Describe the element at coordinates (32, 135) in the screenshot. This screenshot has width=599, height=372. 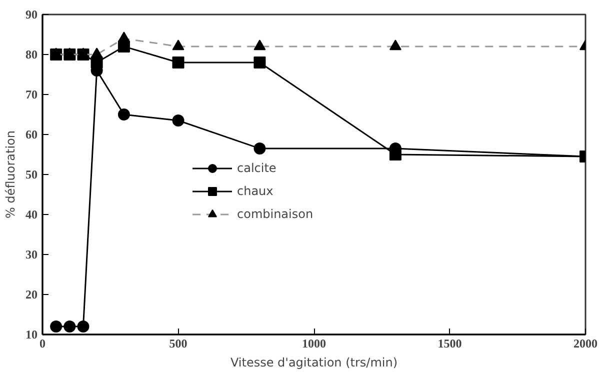
I see `y-tick-label: 60` at that location.